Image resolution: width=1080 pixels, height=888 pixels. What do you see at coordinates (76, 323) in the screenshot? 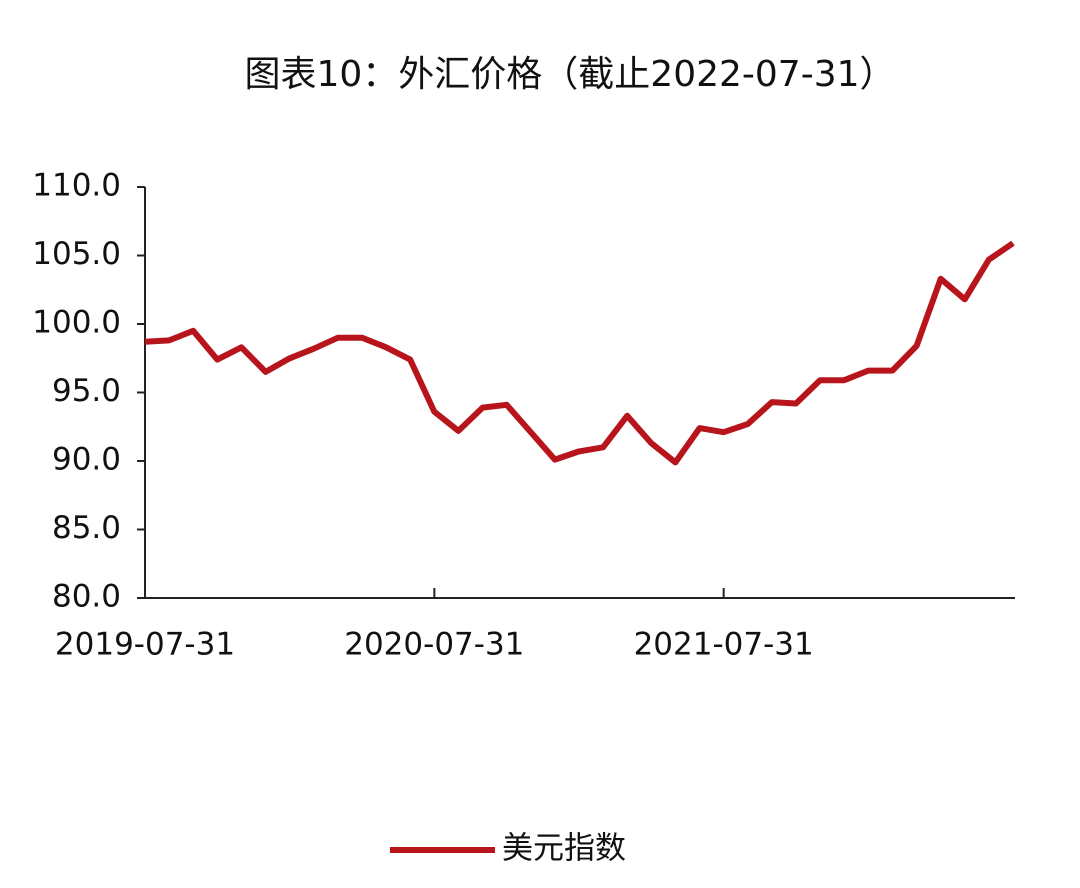
I see `y-tick-label: 100.0` at bounding box center [76, 323].